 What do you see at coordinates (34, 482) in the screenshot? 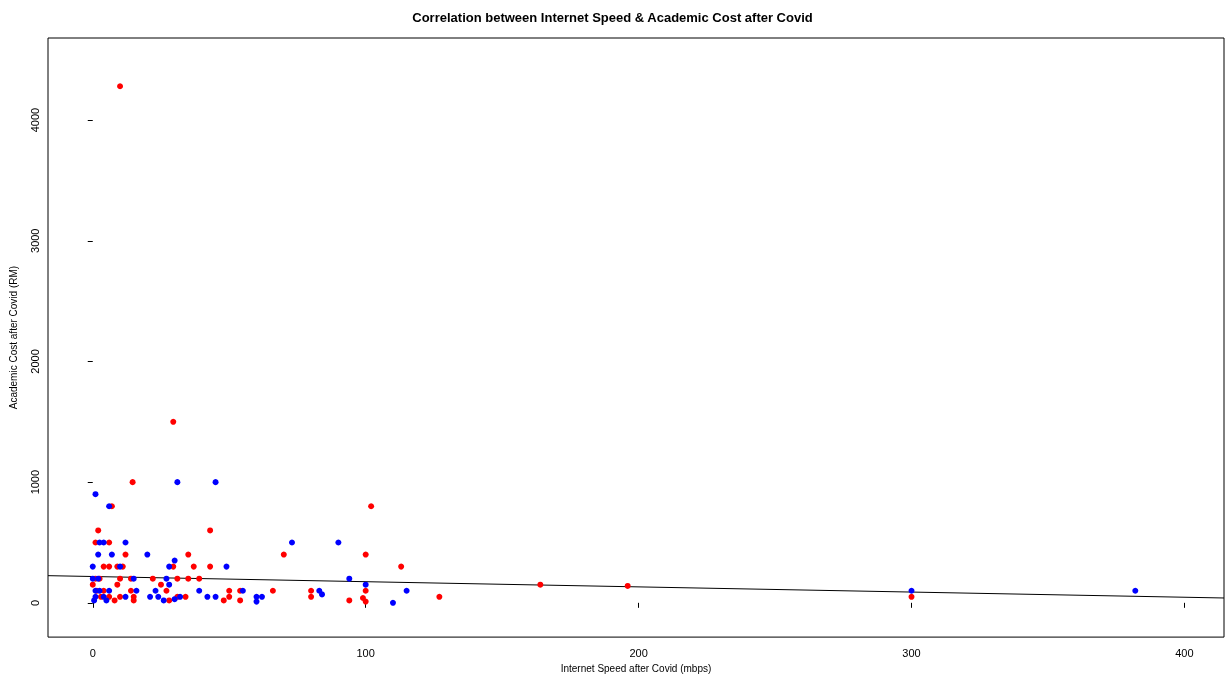
I see `y-tick-label: 1000` at bounding box center [34, 482].